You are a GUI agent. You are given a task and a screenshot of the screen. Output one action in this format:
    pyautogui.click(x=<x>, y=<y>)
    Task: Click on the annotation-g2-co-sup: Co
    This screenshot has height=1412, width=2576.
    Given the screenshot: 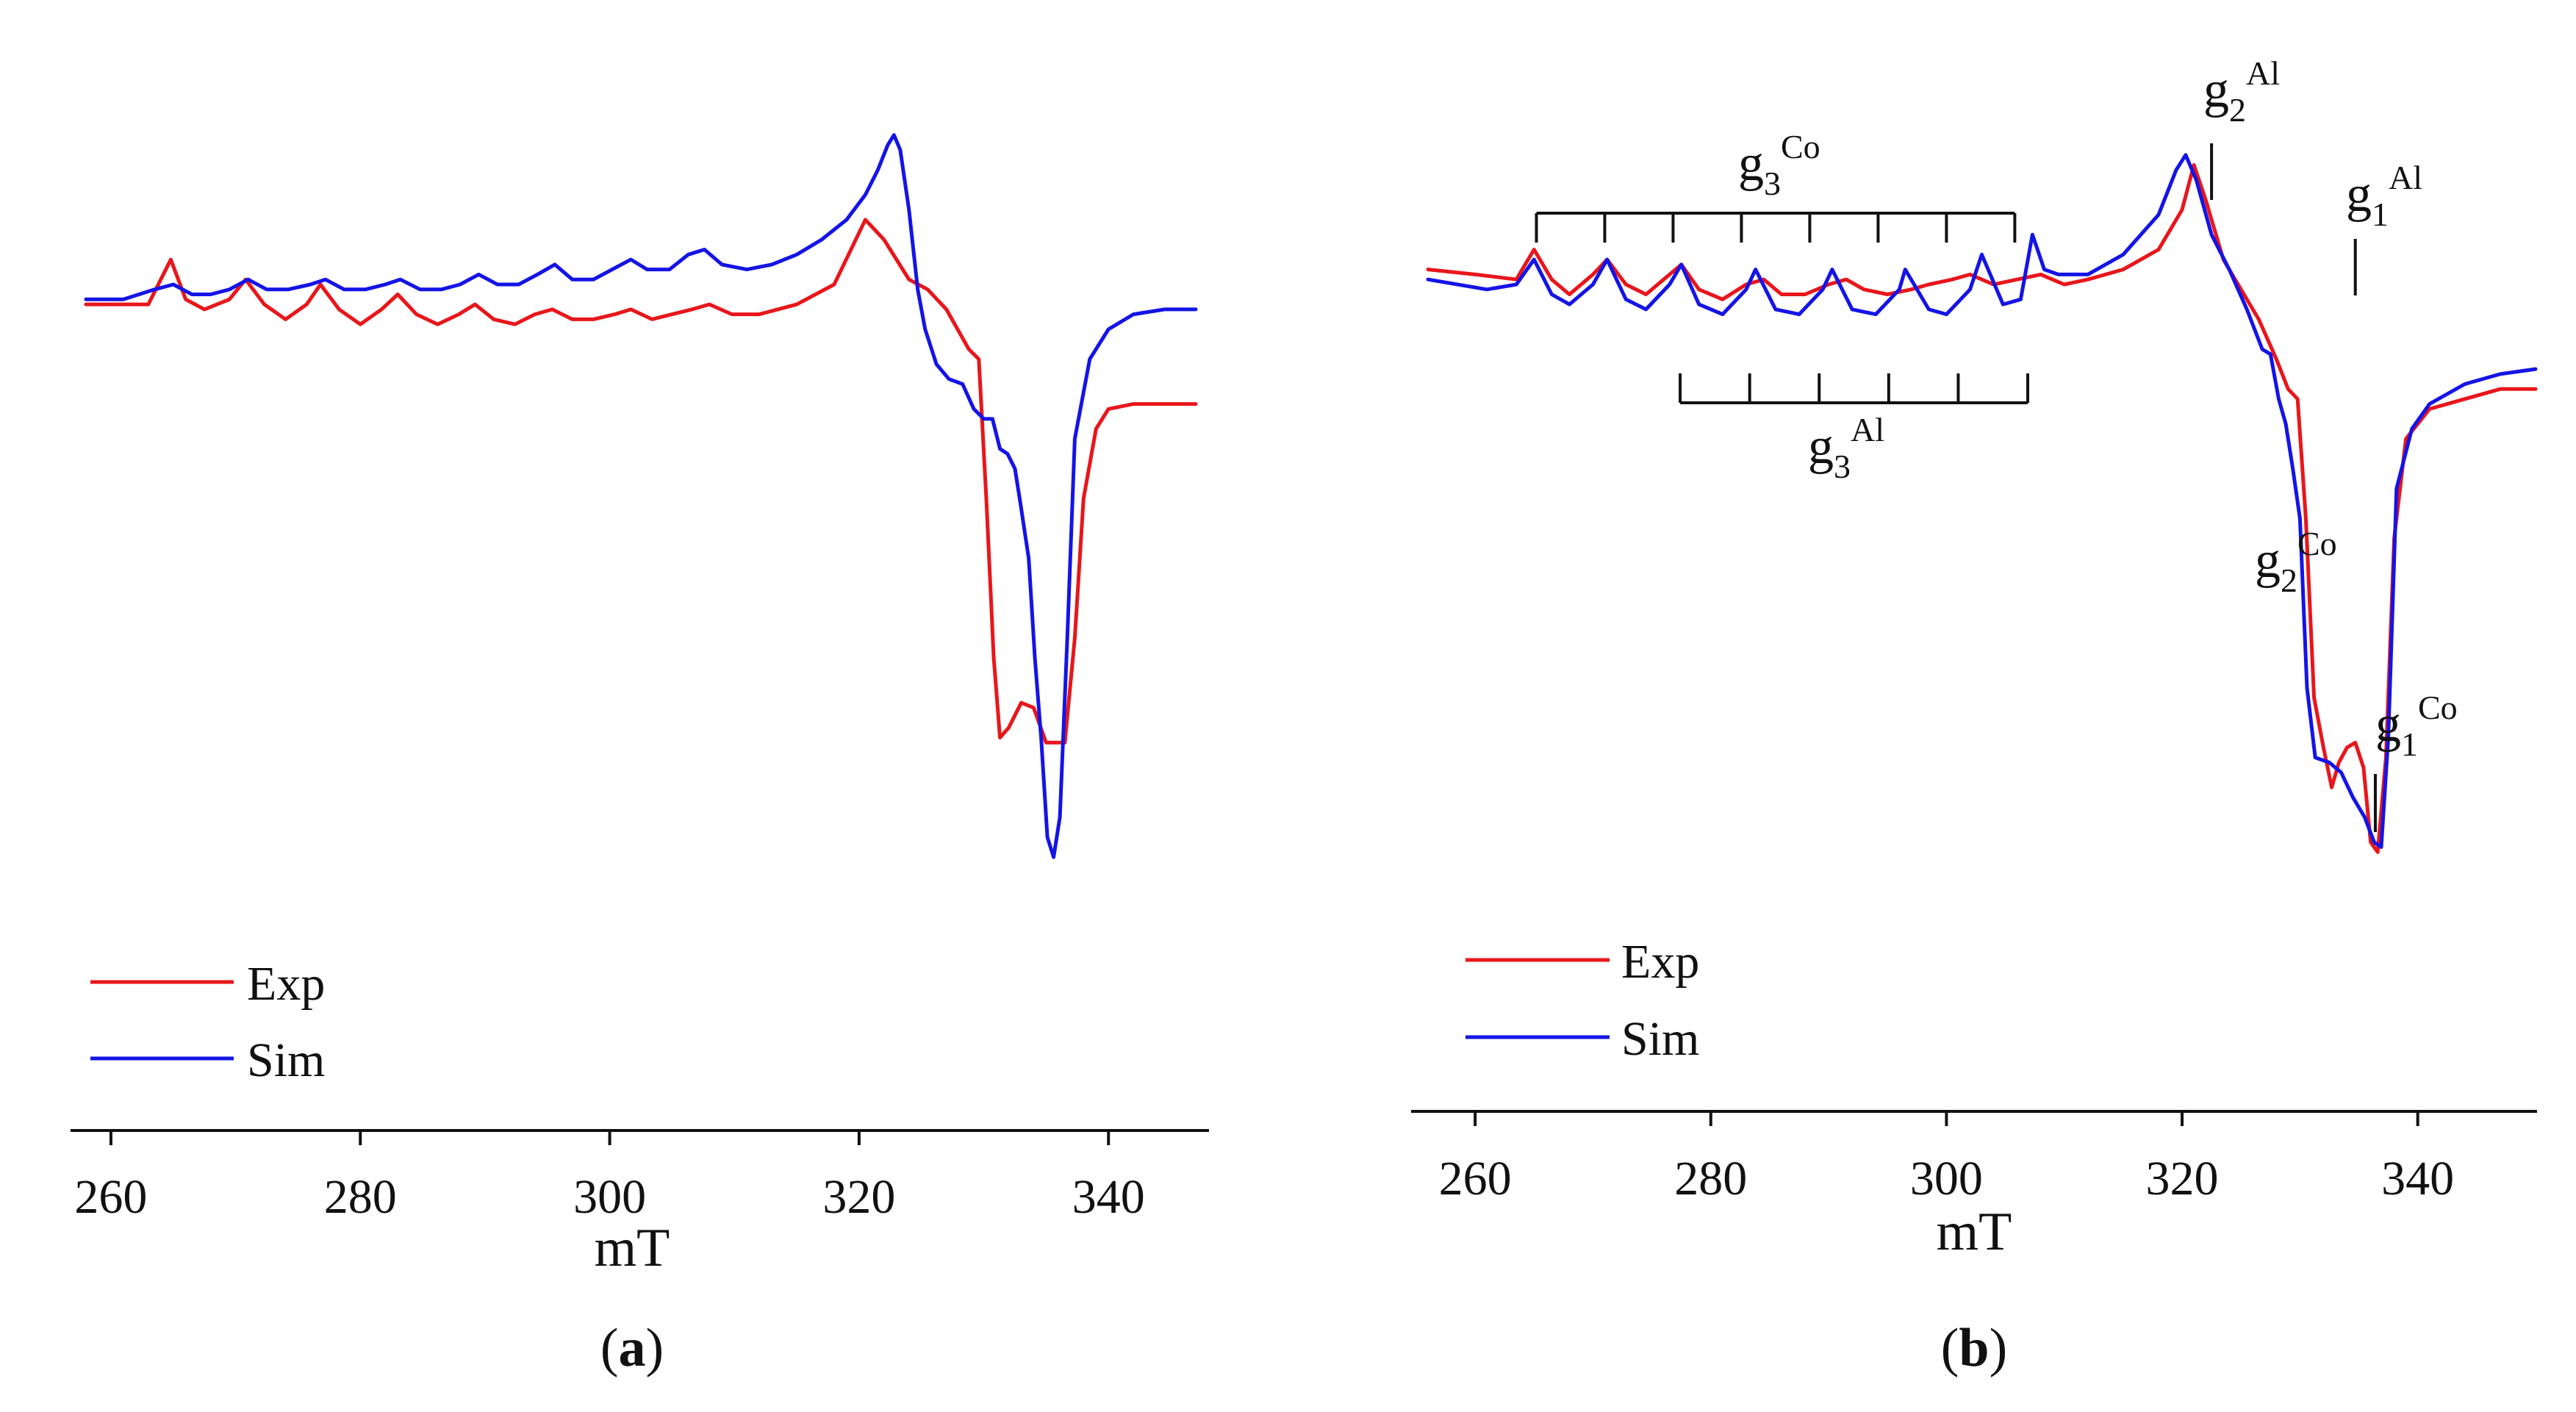 What is the action you would take?
    pyautogui.click(x=2317, y=544)
    